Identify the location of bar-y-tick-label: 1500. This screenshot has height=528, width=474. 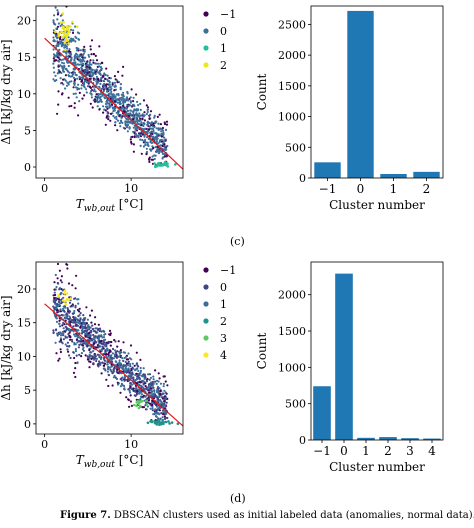
(292, 331).